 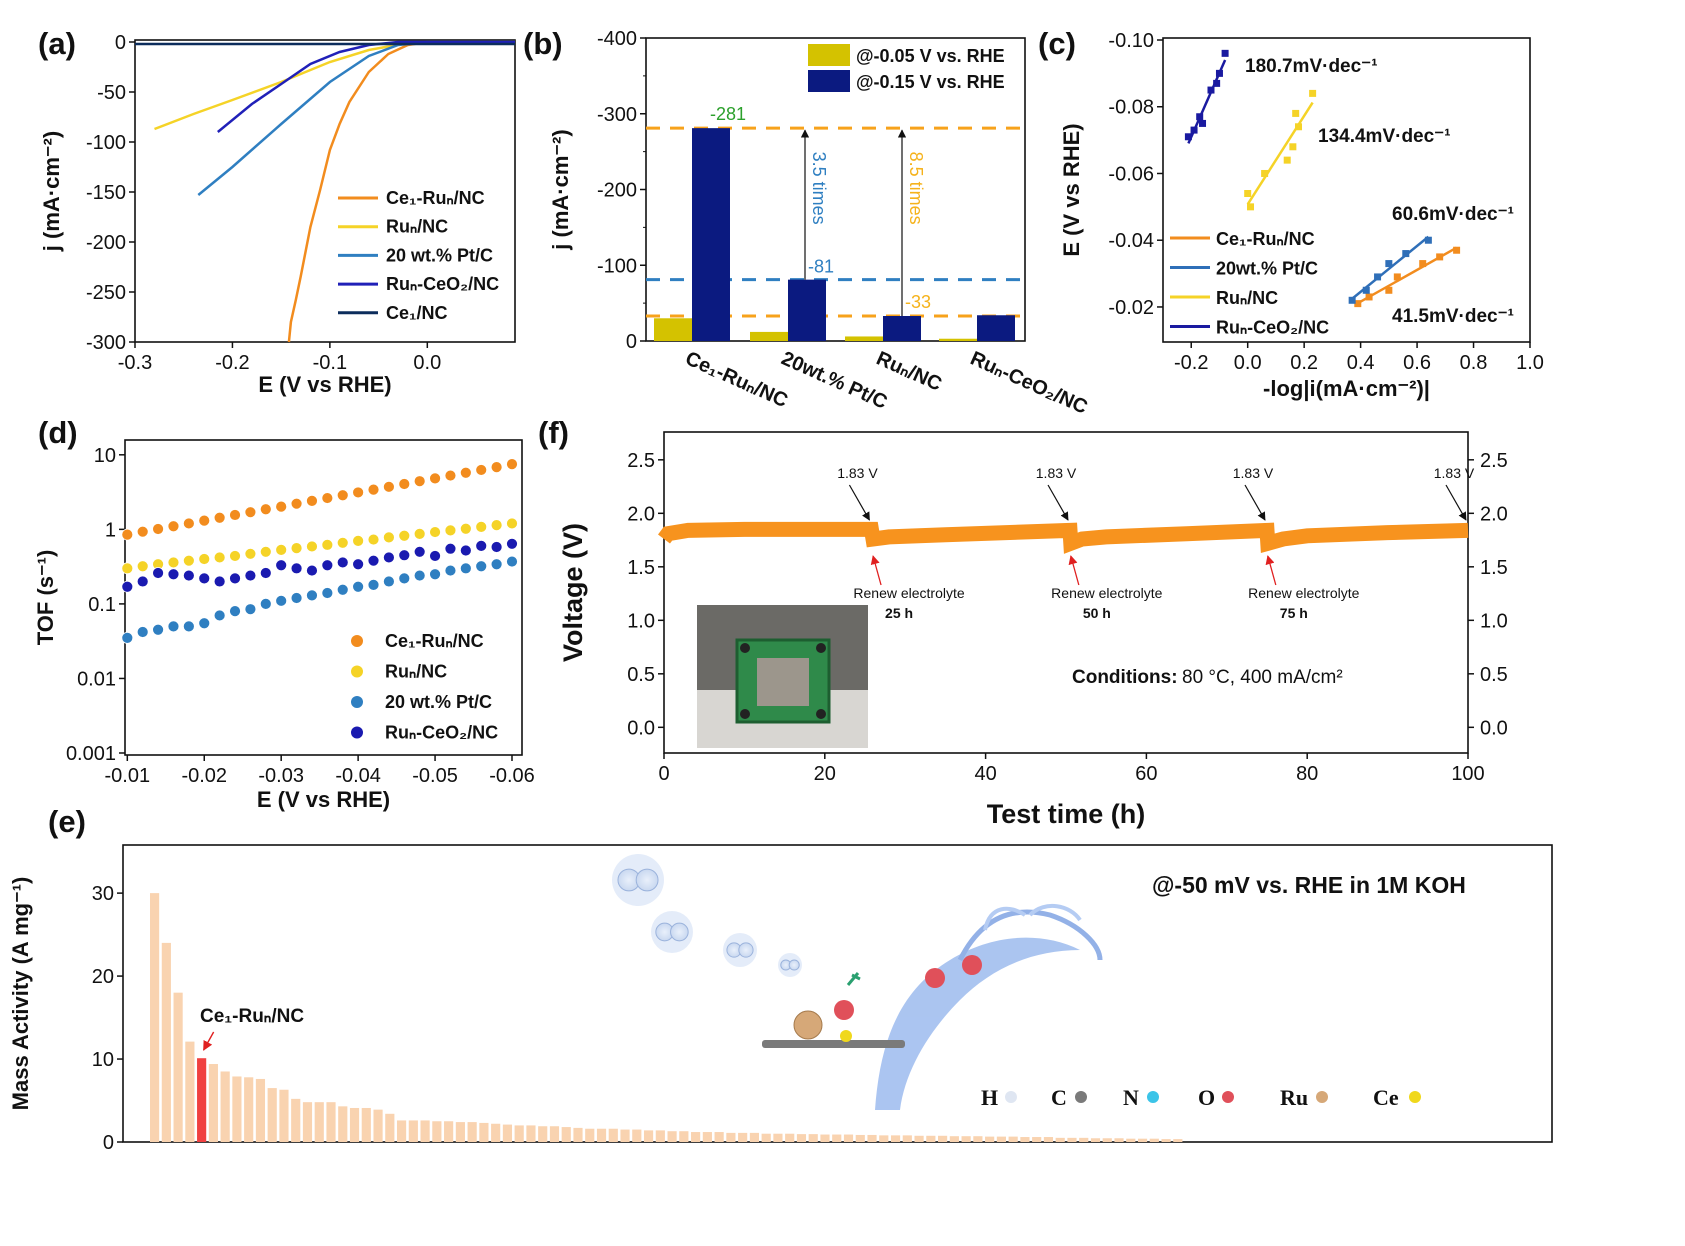 What do you see at coordinates (1032, 917) in the screenshot?
I see `splash-drops` at bounding box center [1032, 917].